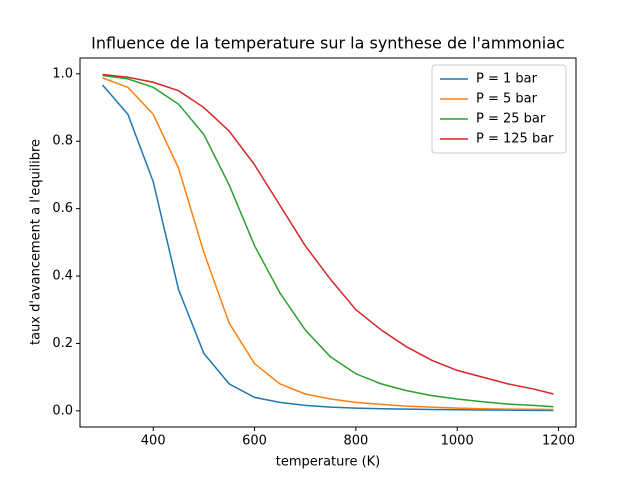 Image resolution: width=640 pixels, height=480 pixels. Describe the element at coordinates (499, 109) in the screenshot. I see `legend-box` at that location.